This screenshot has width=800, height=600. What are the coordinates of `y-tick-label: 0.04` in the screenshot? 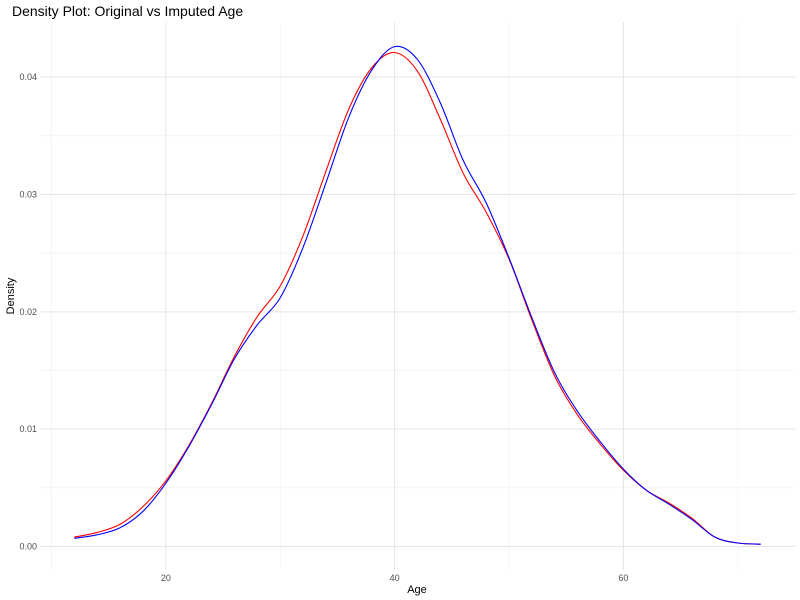 It's located at (28, 77).